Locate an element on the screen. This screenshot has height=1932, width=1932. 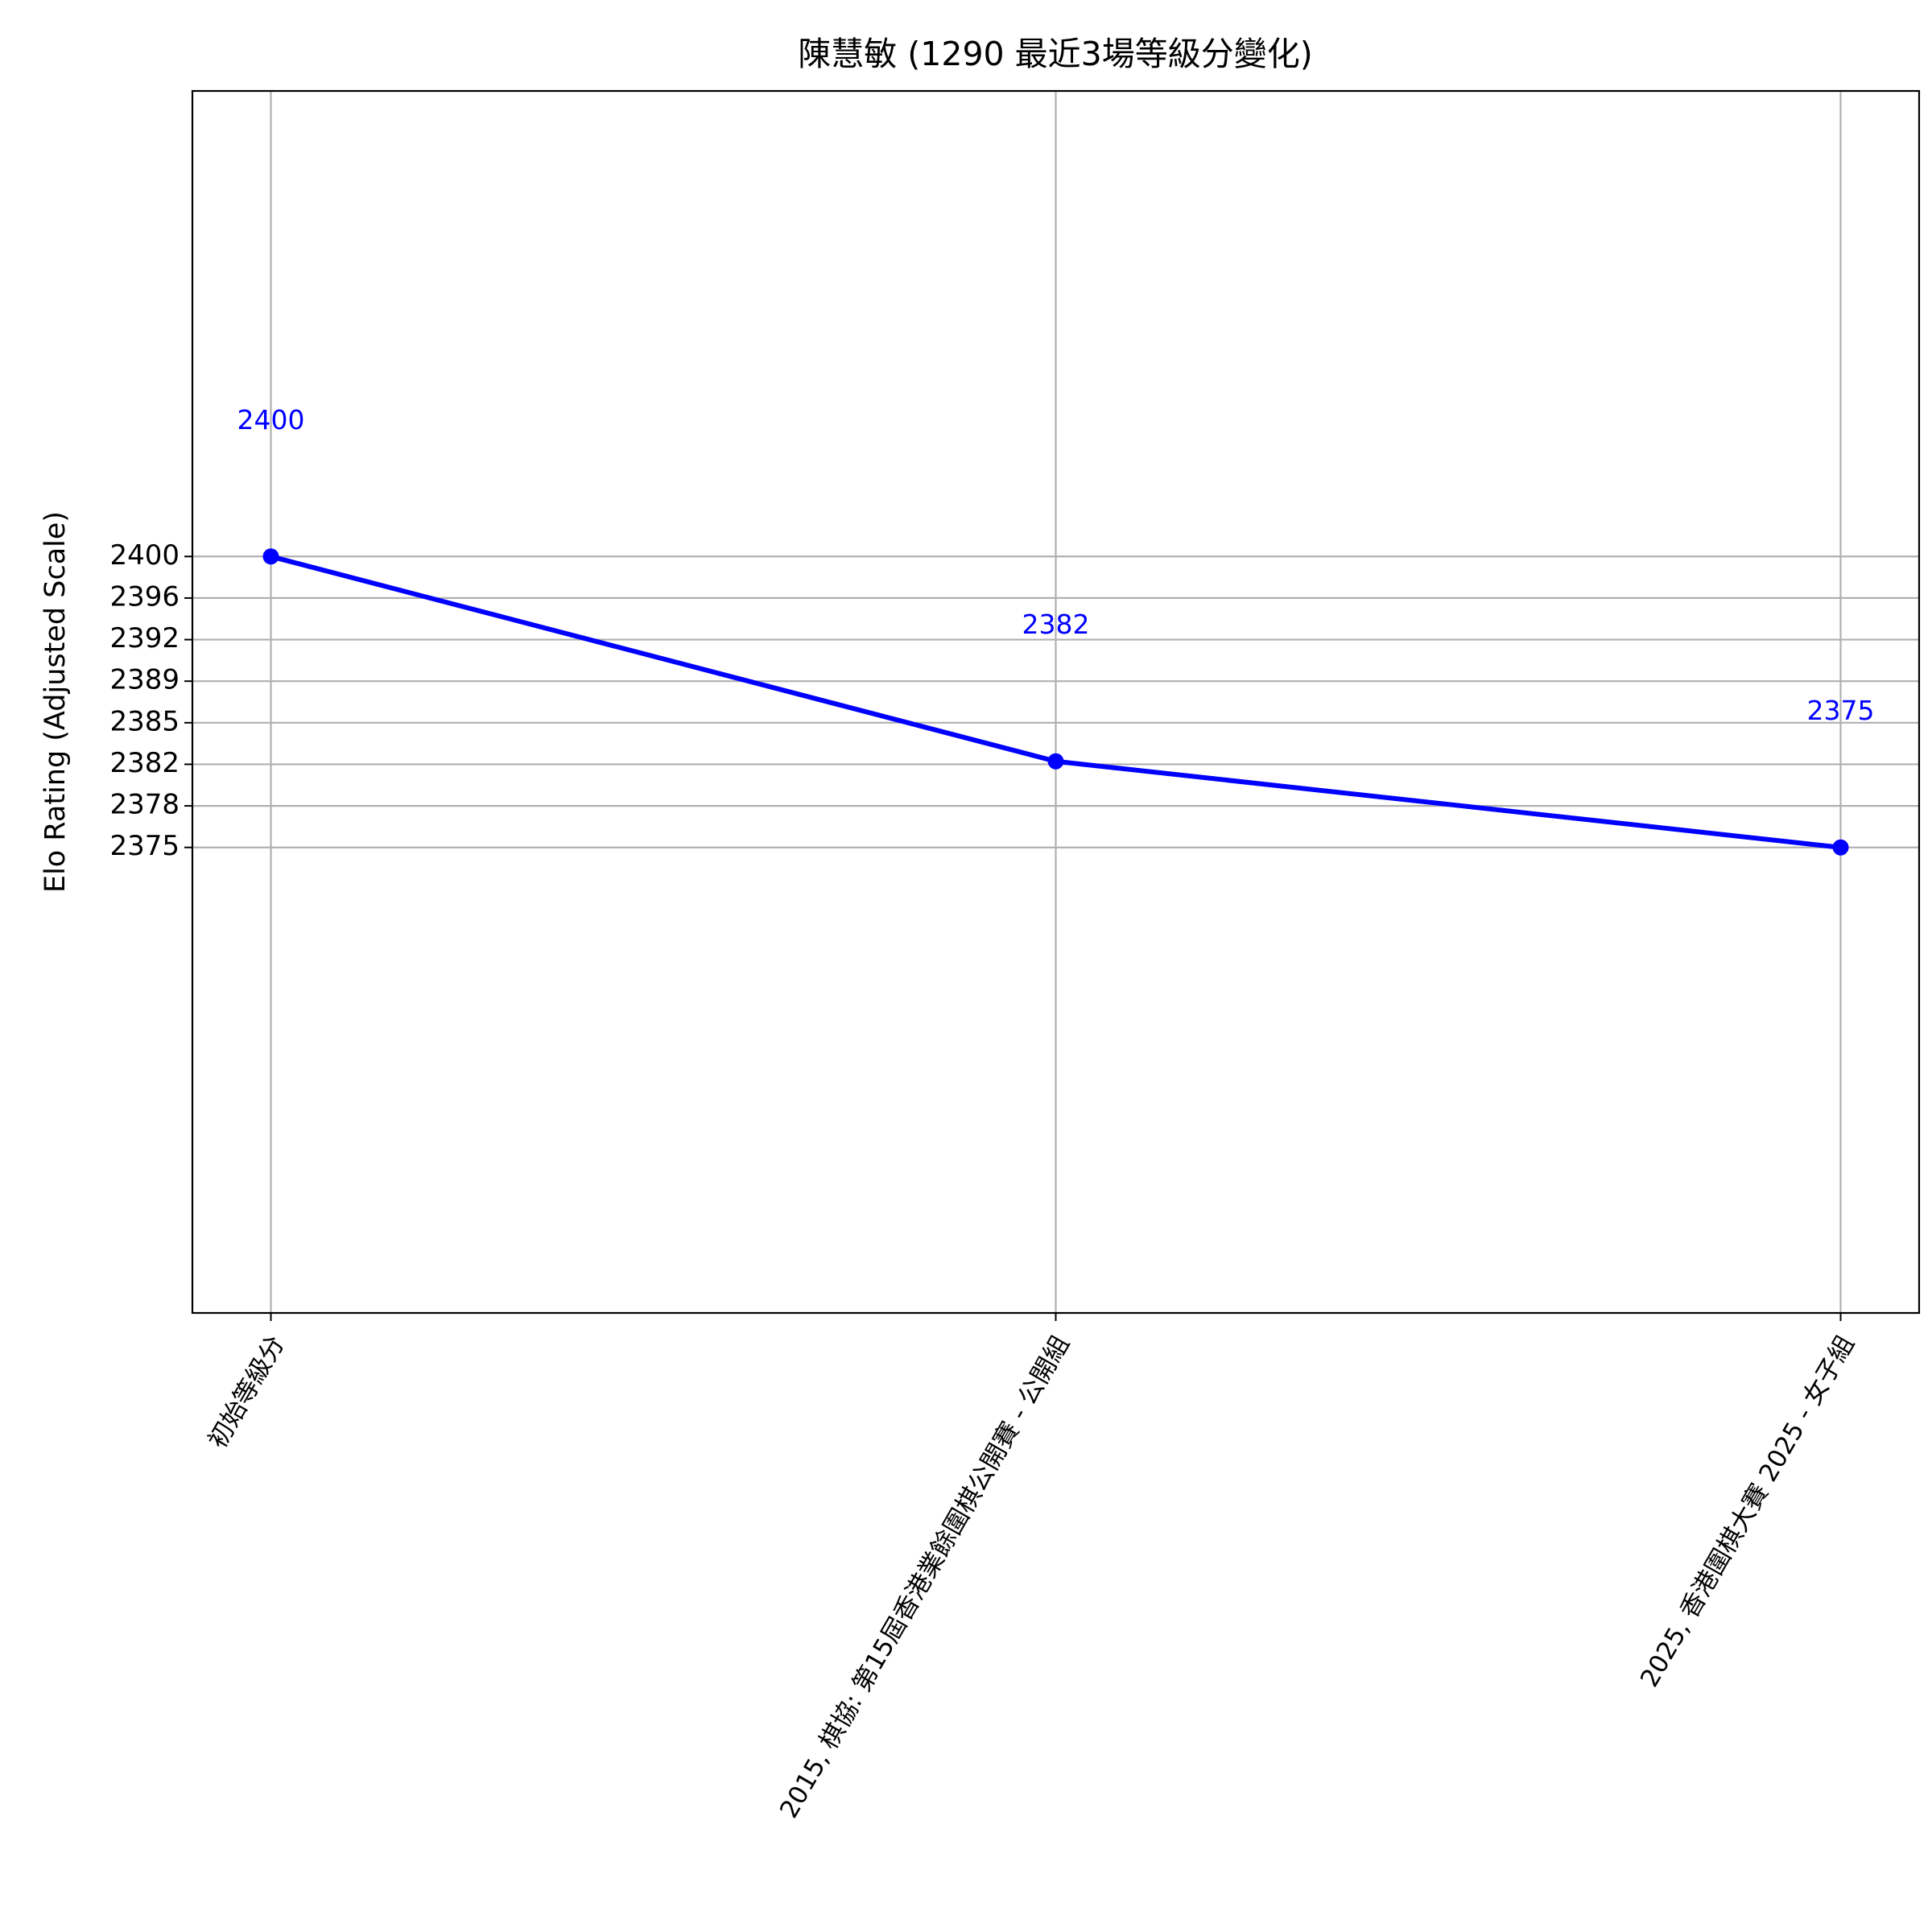
y-tick-label: 2396 is located at coordinates (144, 596).